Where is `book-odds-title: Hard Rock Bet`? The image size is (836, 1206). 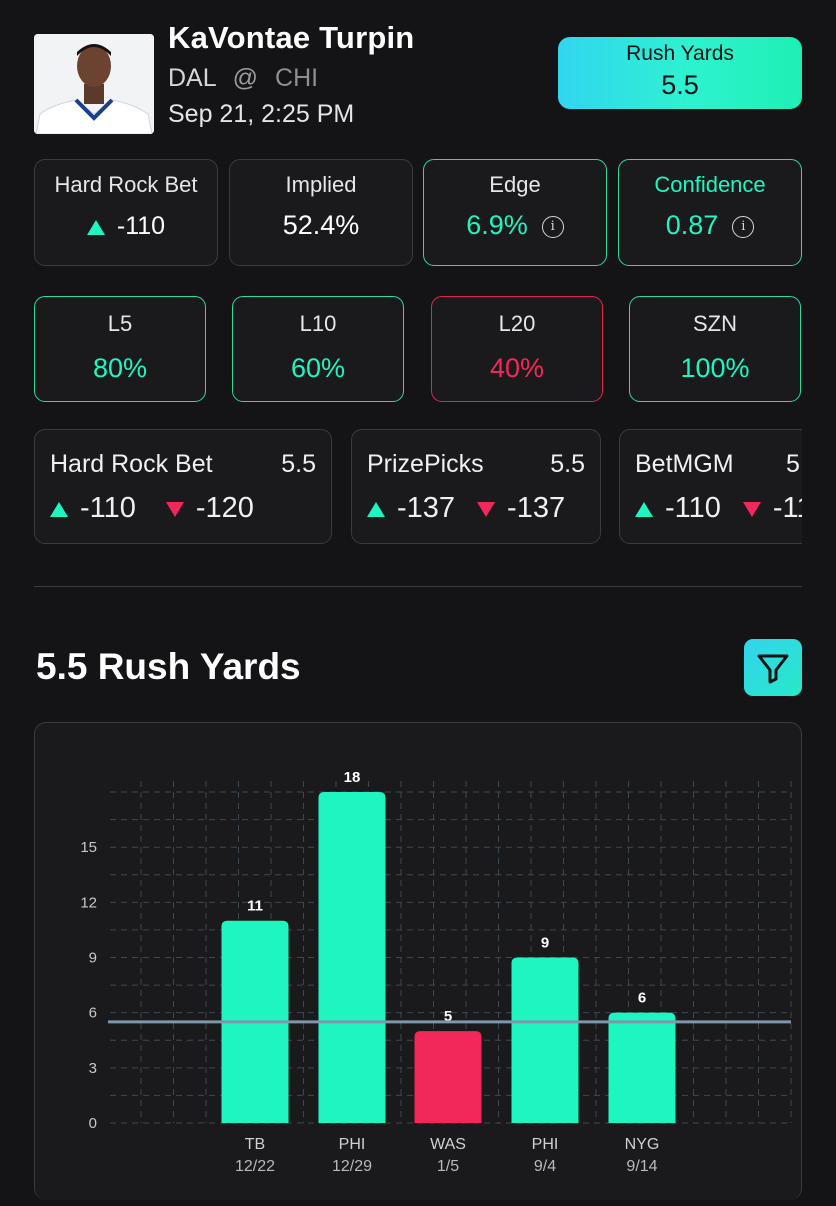
book-odds-title: Hard Rock Bet is located at coordinates (126, 184).